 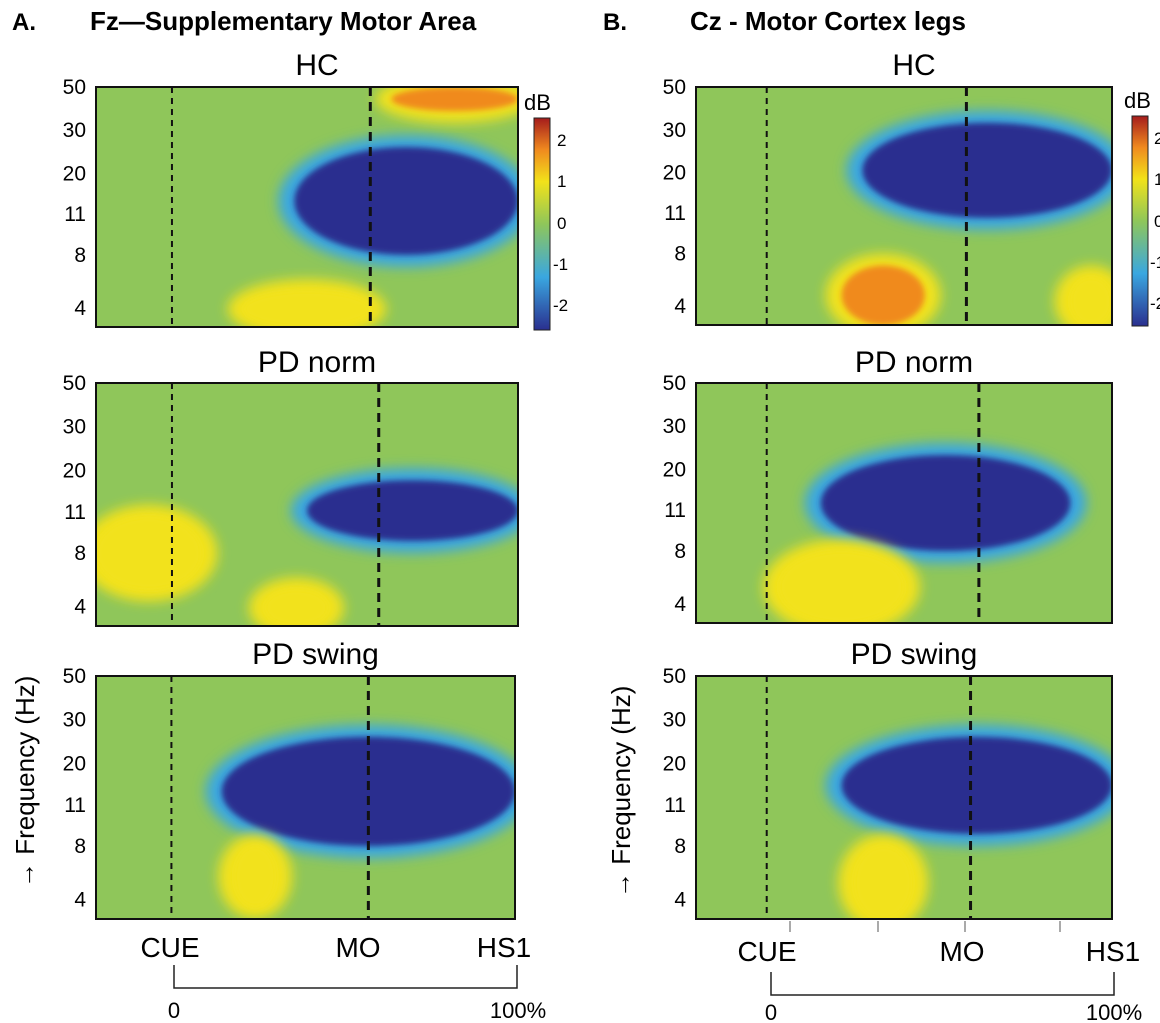 I want to click on colorbar-b-tick-1: 1, so click(x=1157, y=179).